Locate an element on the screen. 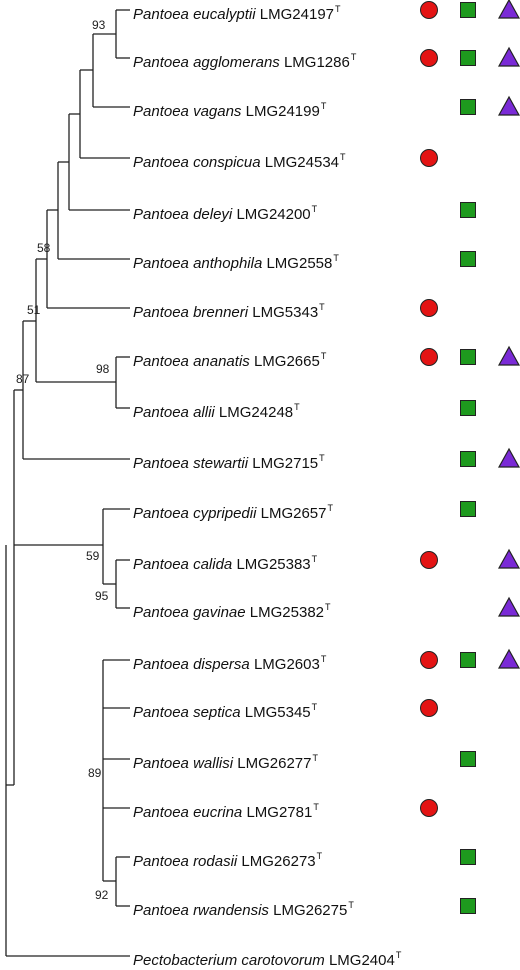  species-name: brenneri is located at coordinates (221, 312).